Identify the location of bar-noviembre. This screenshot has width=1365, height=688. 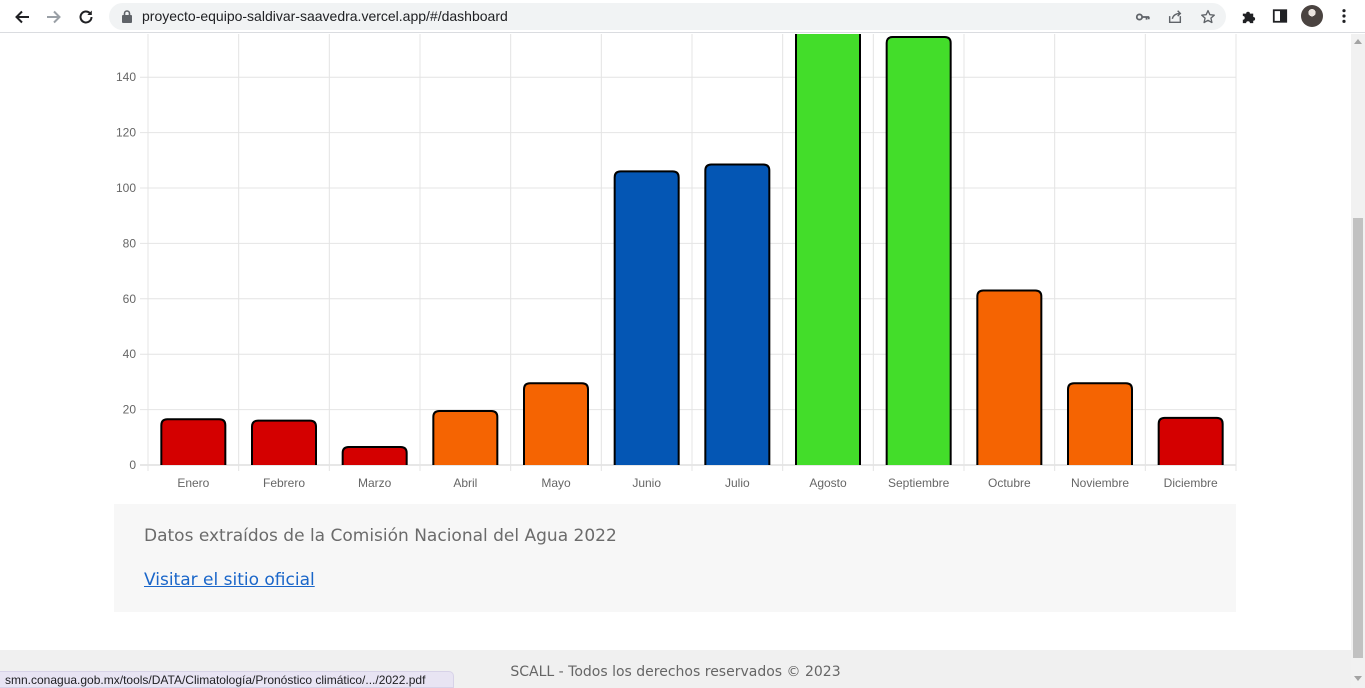
(1100, 424).